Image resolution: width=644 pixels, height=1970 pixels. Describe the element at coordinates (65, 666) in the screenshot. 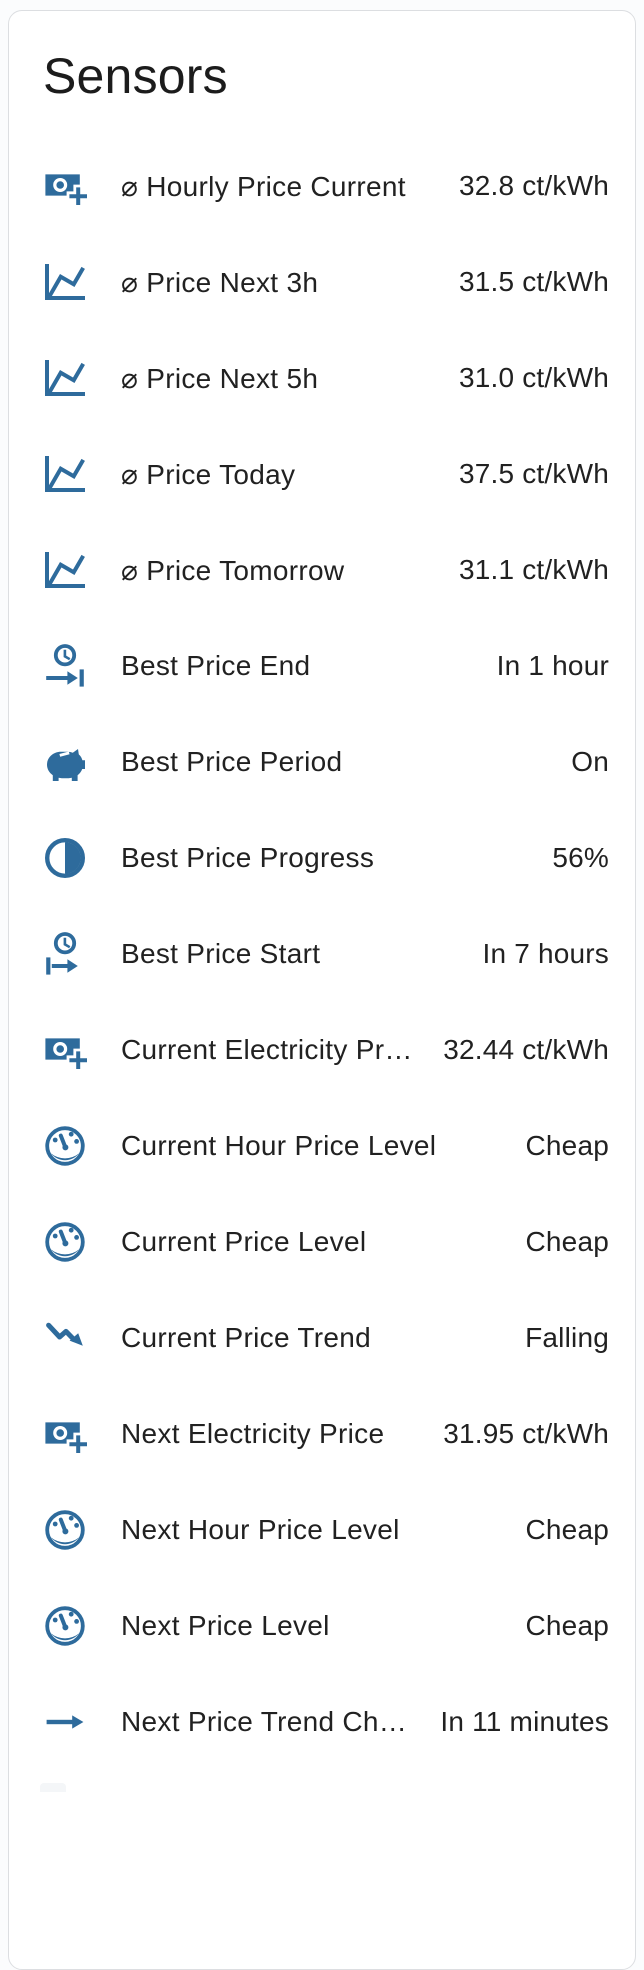

I see `clock-end-icon` at that location.